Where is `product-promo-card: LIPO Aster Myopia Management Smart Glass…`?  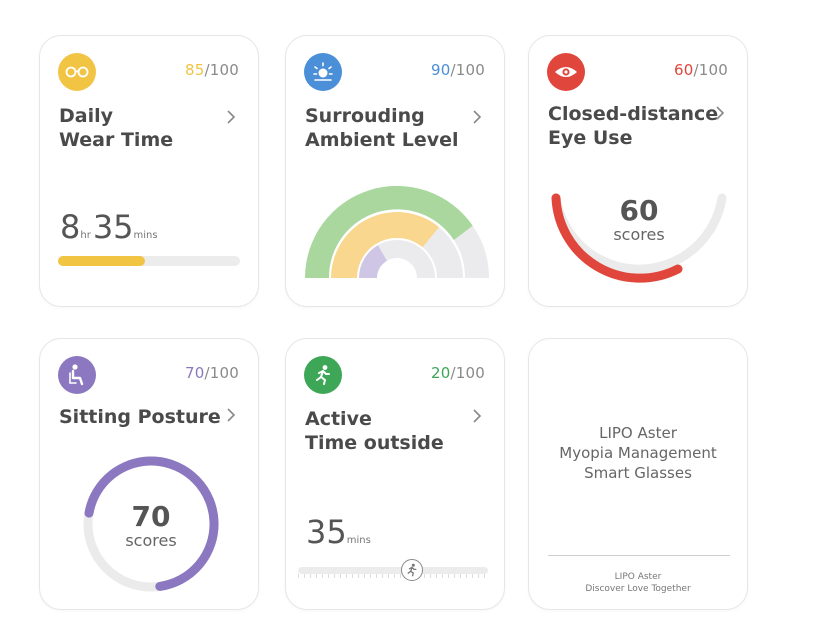
product-promo-card: LIPO Aster Myopia Management Smart Glass… is located at coordinates (638, 474).